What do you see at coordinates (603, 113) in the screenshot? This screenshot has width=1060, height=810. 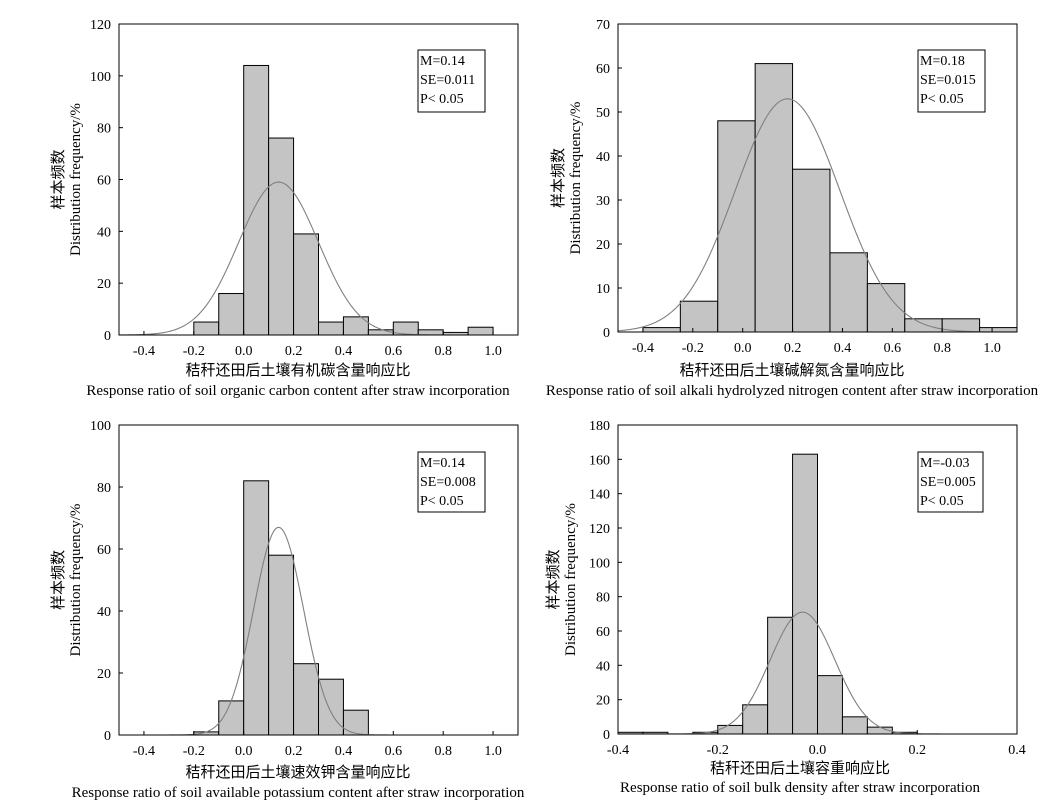 I see `y-tick-label: 50` at bounding box center [603, 113].